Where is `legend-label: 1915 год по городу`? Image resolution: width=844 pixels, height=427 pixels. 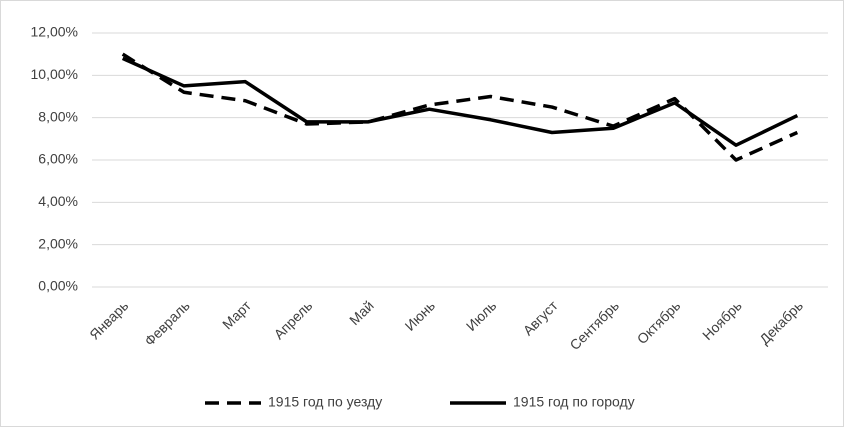 legend-label: 1915 год по городу is located at coordinates (574, 402).